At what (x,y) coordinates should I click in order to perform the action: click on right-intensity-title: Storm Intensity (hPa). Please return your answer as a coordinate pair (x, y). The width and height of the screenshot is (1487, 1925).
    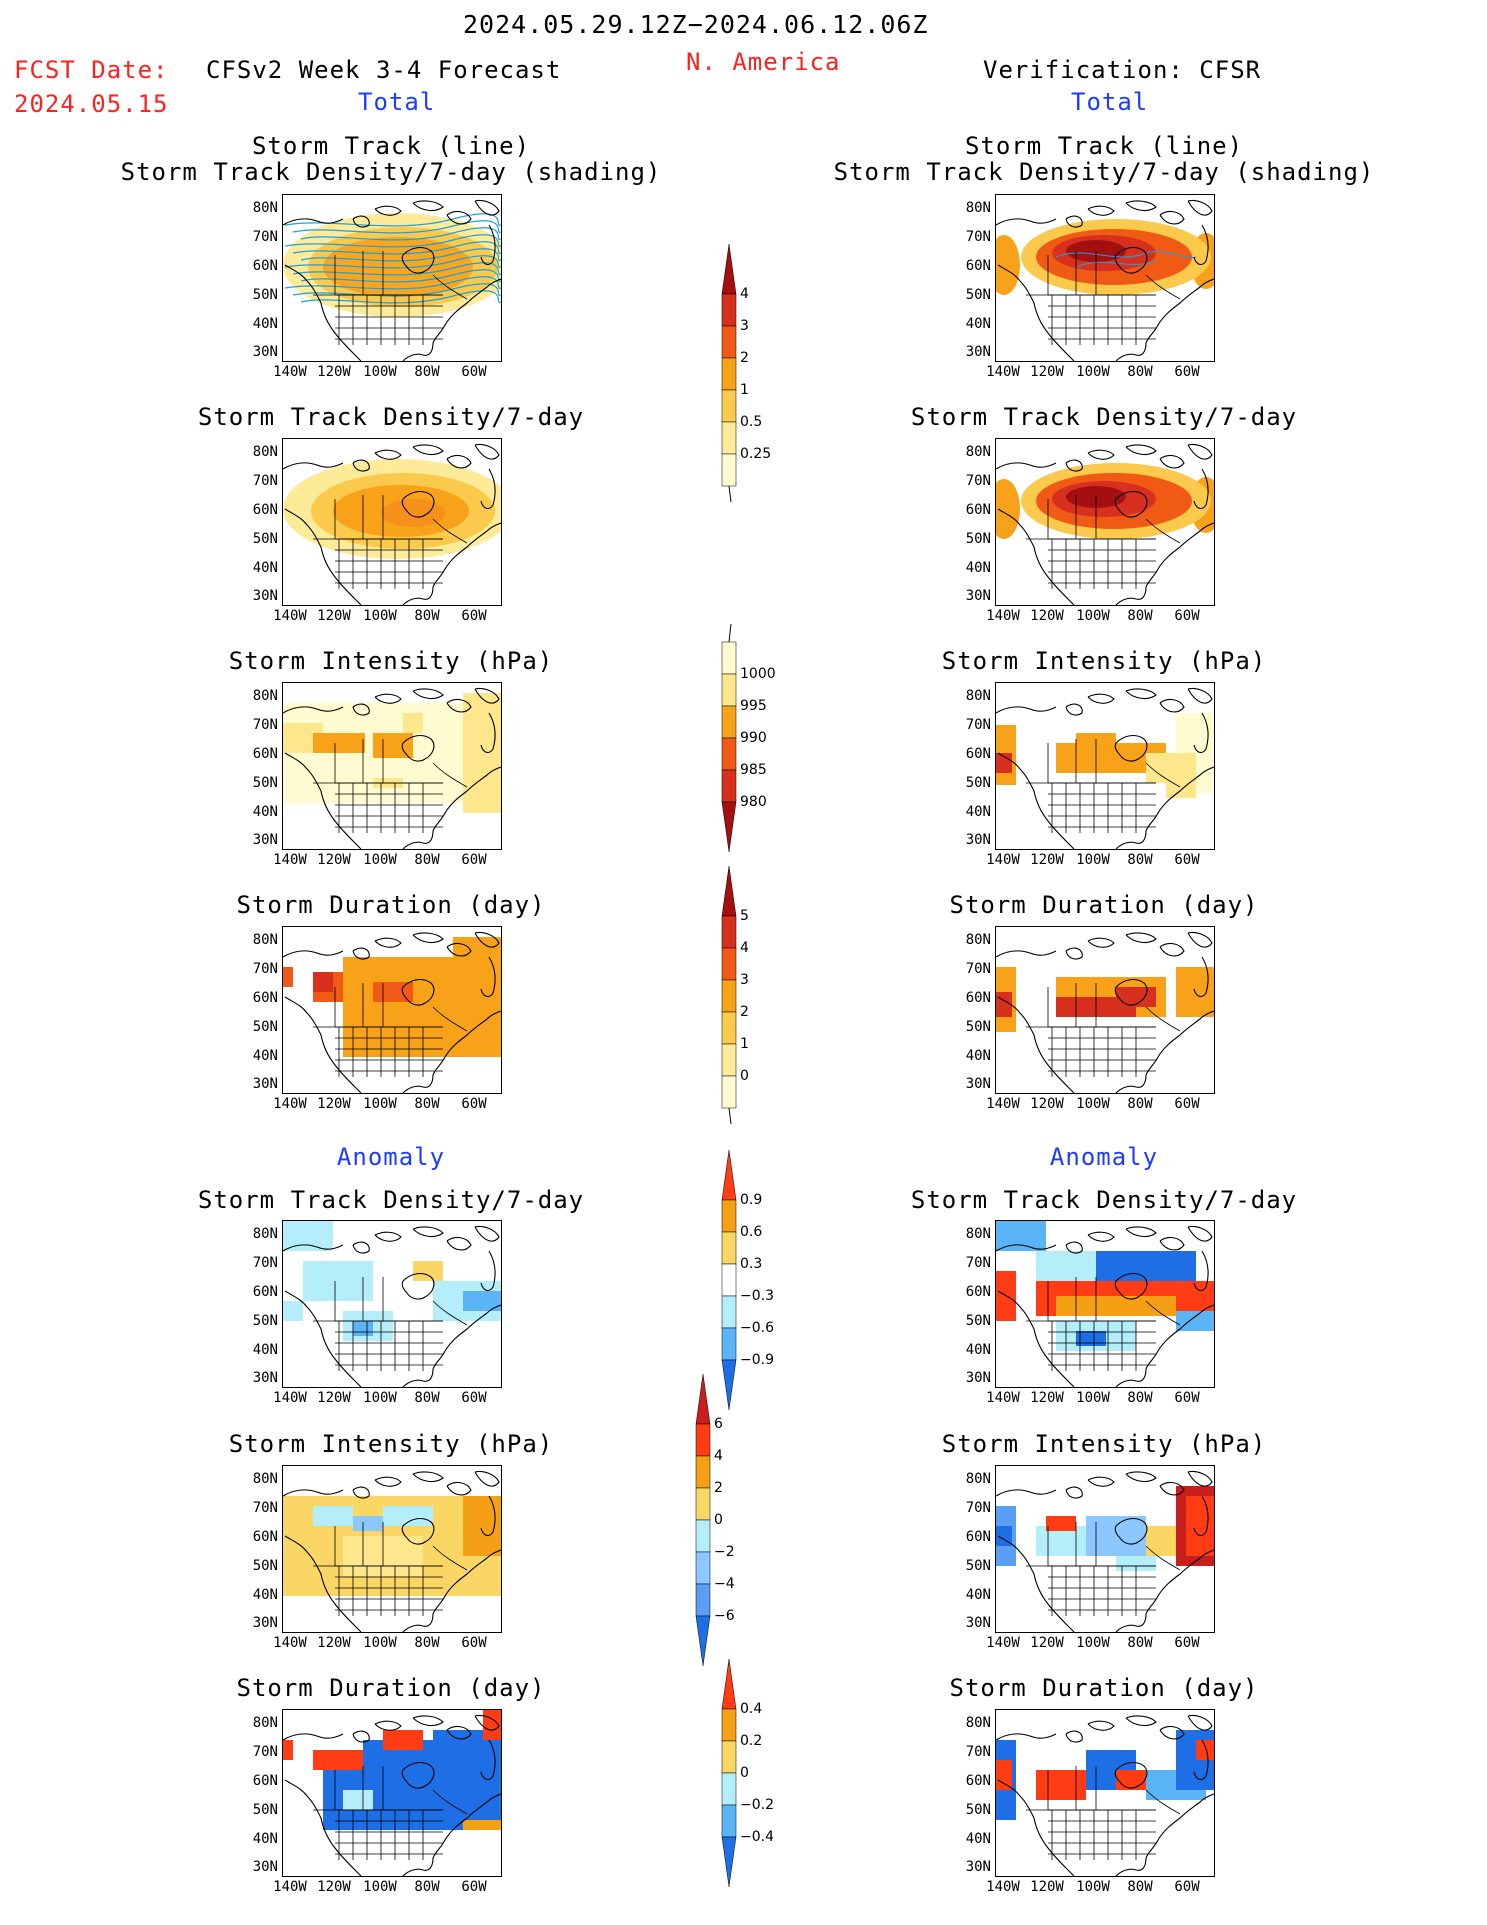
    Looking at the image, I should click on (1104, 661).